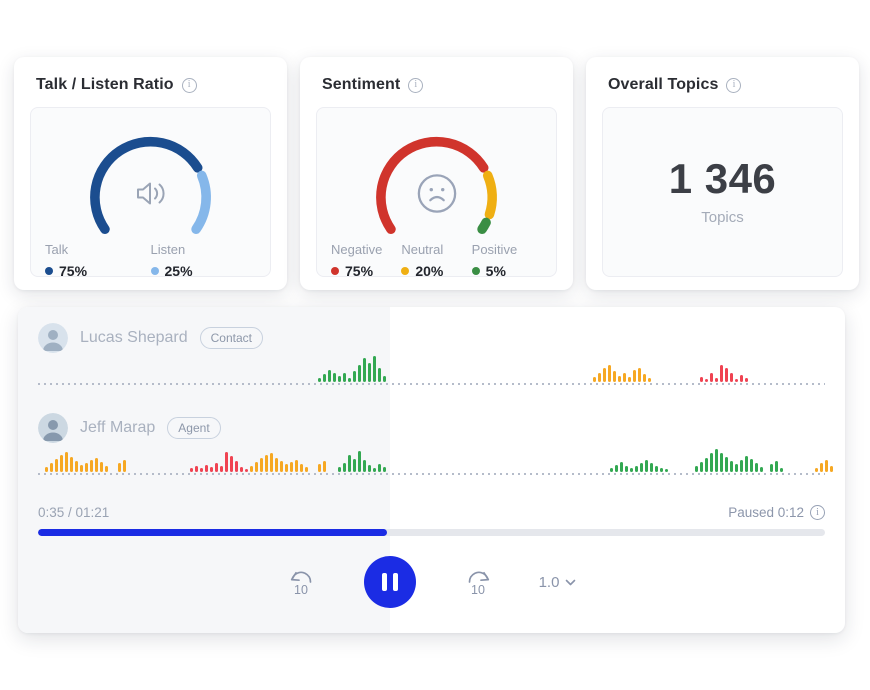 The image size is (870, 690). What do you see at coordinates (439, 85) in the screenshot?
I see `card-header: Sentiment i` at bounding box center [439, 85].